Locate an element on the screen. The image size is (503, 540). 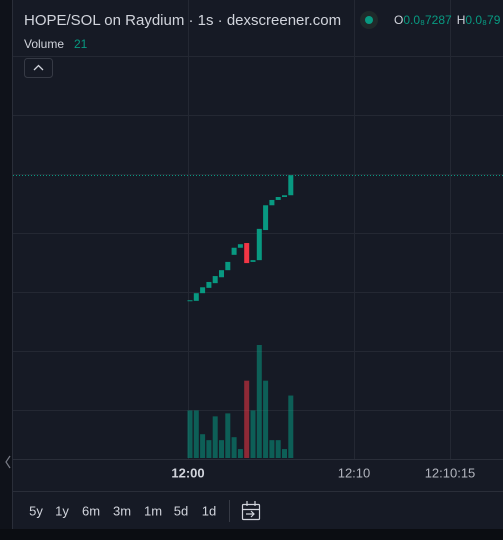
ohlc-key: H is located at coordinates (461, 20).